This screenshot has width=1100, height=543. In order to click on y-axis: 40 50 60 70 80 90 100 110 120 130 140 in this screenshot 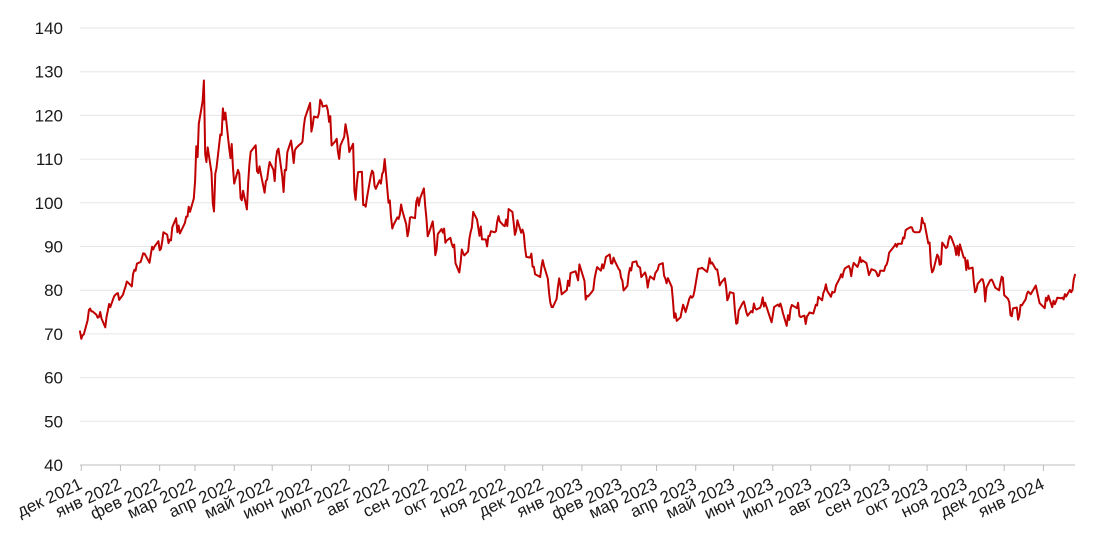, I will do `click(49, 247)`.